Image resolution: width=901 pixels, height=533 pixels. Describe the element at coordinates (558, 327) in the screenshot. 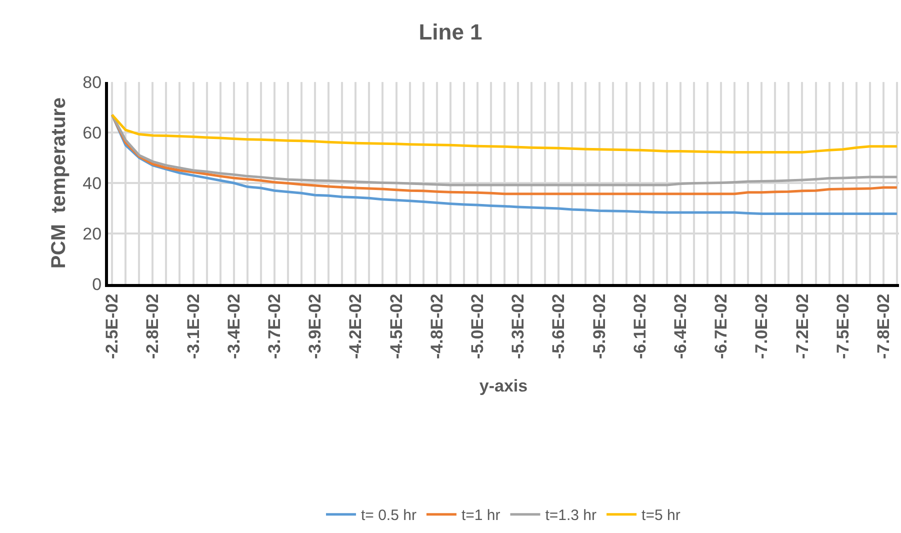

I see `x-tick-label: -5.6E-02` at that location.